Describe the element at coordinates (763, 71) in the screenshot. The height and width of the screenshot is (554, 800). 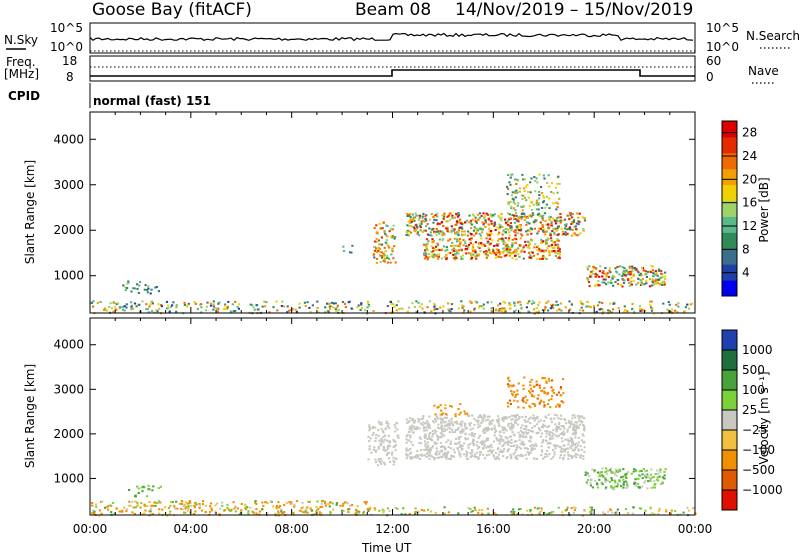
I see `nave-label: Nave` at that location.